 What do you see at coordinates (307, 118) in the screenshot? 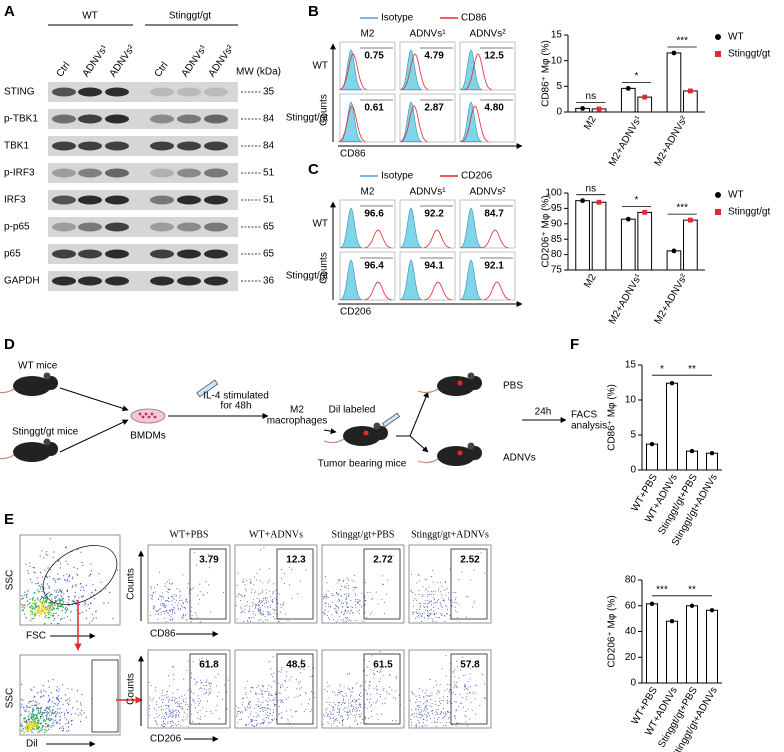
I see `row-label: Stinggt/gt` at bounding box center [307, 118].